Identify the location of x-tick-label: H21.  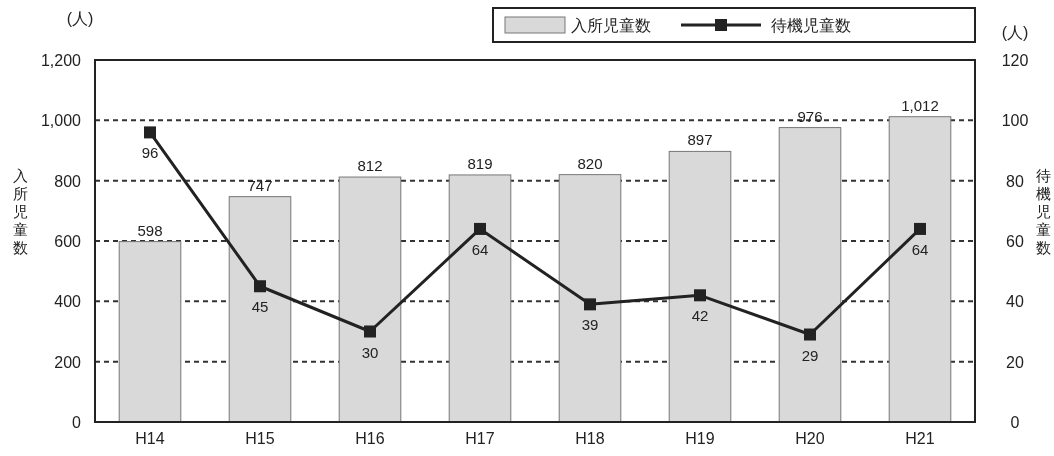
(920, 438).